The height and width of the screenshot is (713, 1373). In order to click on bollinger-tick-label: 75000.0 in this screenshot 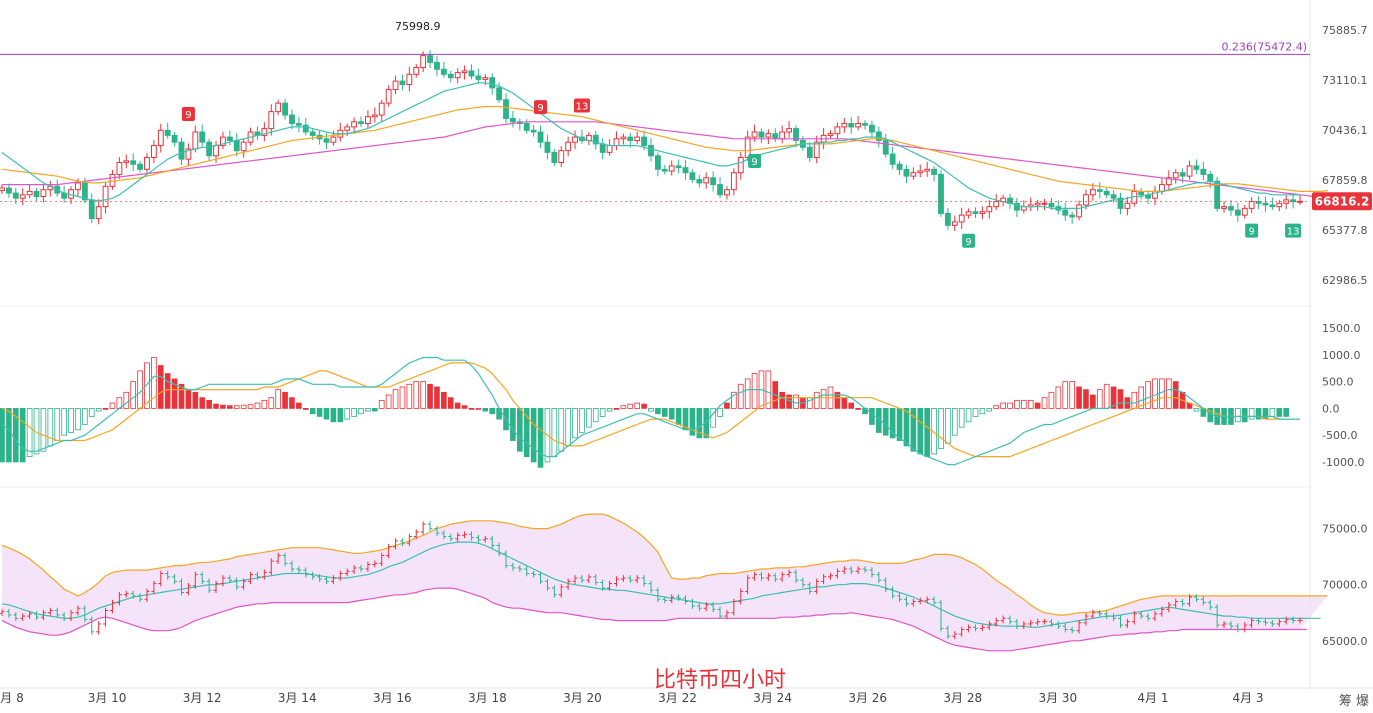, I will do `click(1345, 529)`.